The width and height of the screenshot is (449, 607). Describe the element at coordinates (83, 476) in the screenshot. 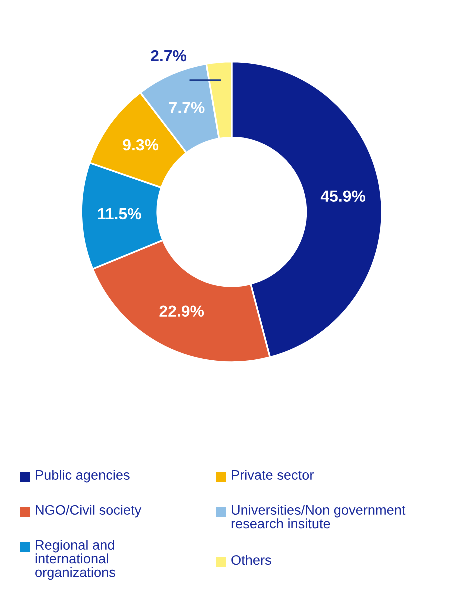

I see `legend-label: Public agencies` at that location.